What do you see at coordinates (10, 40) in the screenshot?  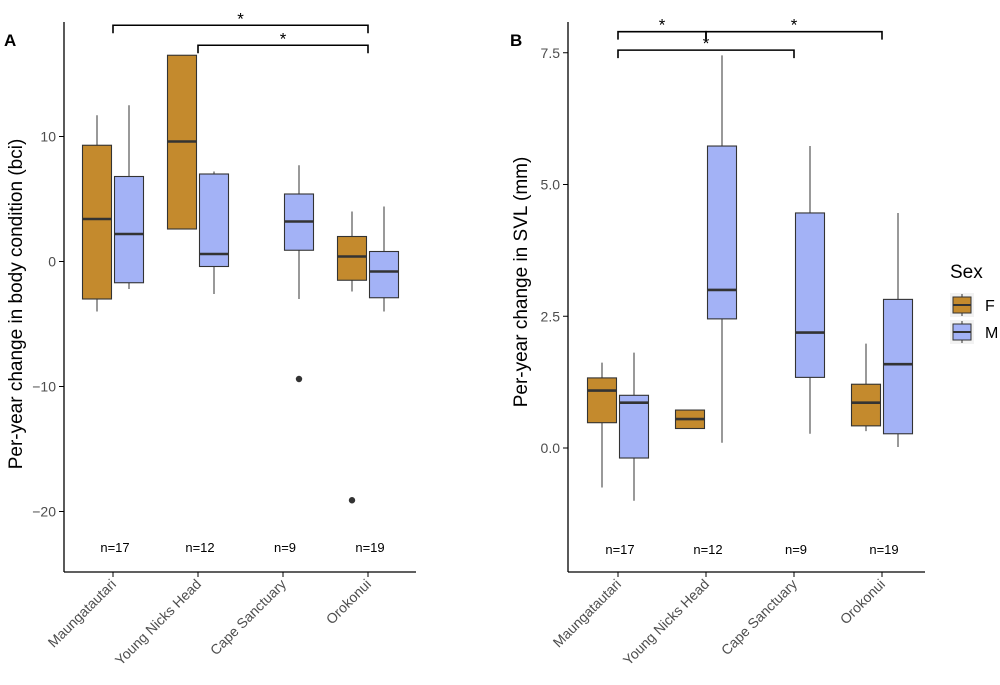 I see `panel-a-label: A` at bounding box center [10, 40].